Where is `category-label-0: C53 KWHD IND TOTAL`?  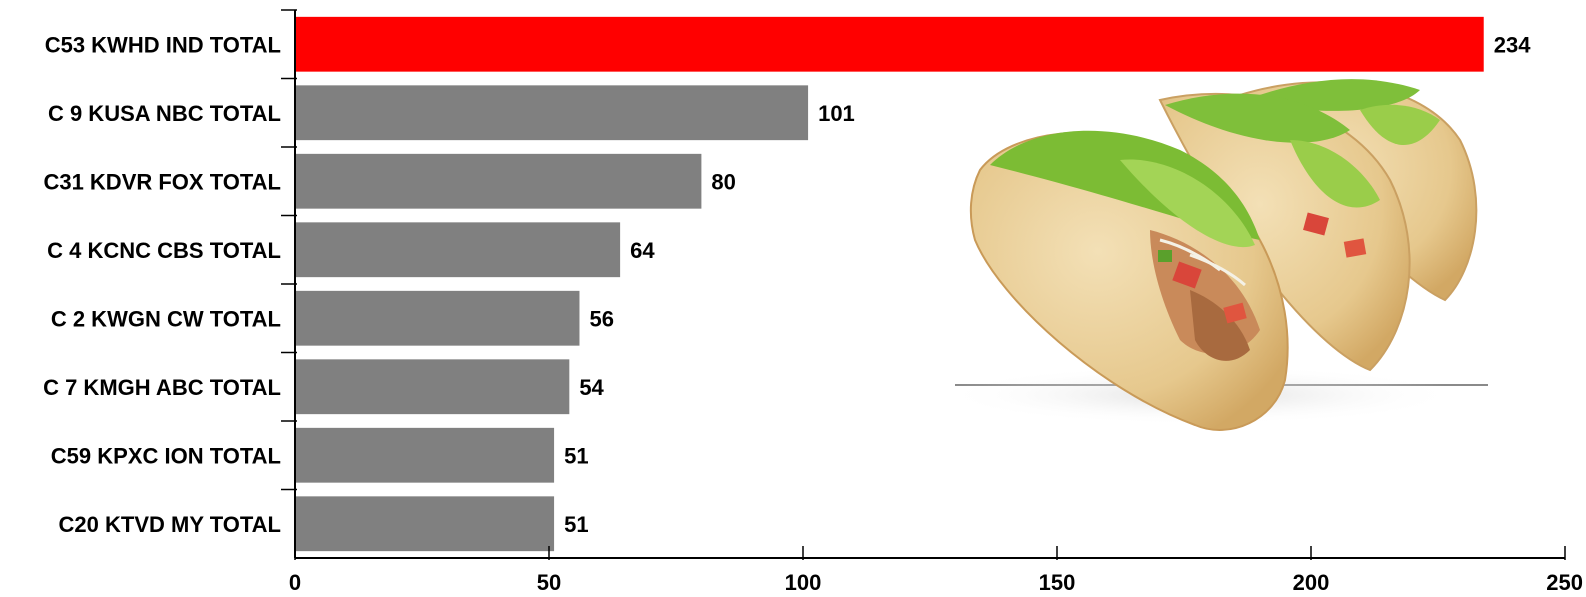
category-label-0: C53 KWHD IND TOTAL is located at coordinates (163, 44).